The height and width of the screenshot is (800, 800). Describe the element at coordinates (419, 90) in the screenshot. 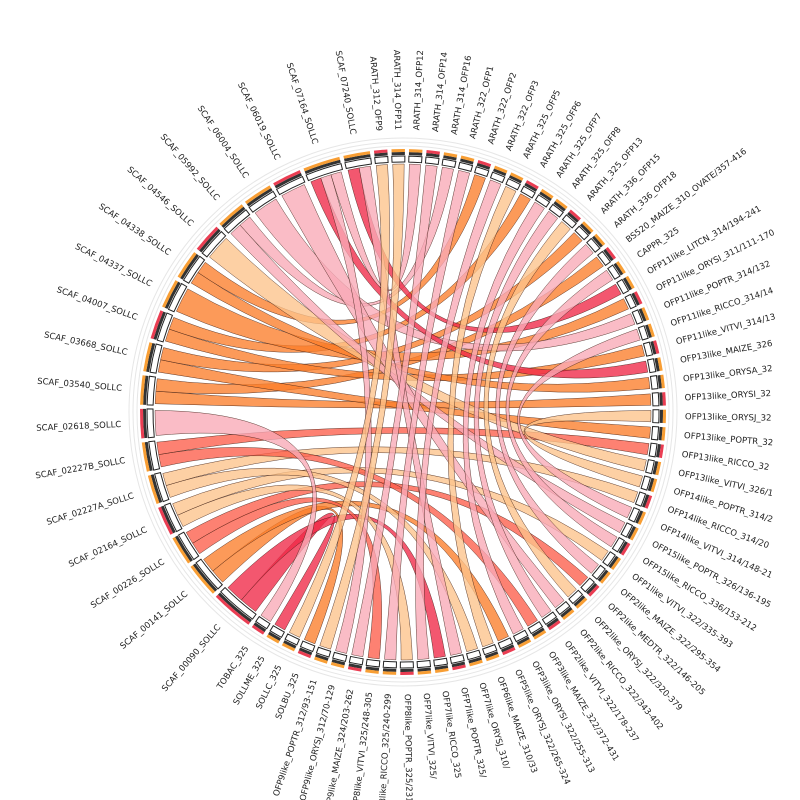

I see `segment-label: ARATH_314_OFP12` at that location.